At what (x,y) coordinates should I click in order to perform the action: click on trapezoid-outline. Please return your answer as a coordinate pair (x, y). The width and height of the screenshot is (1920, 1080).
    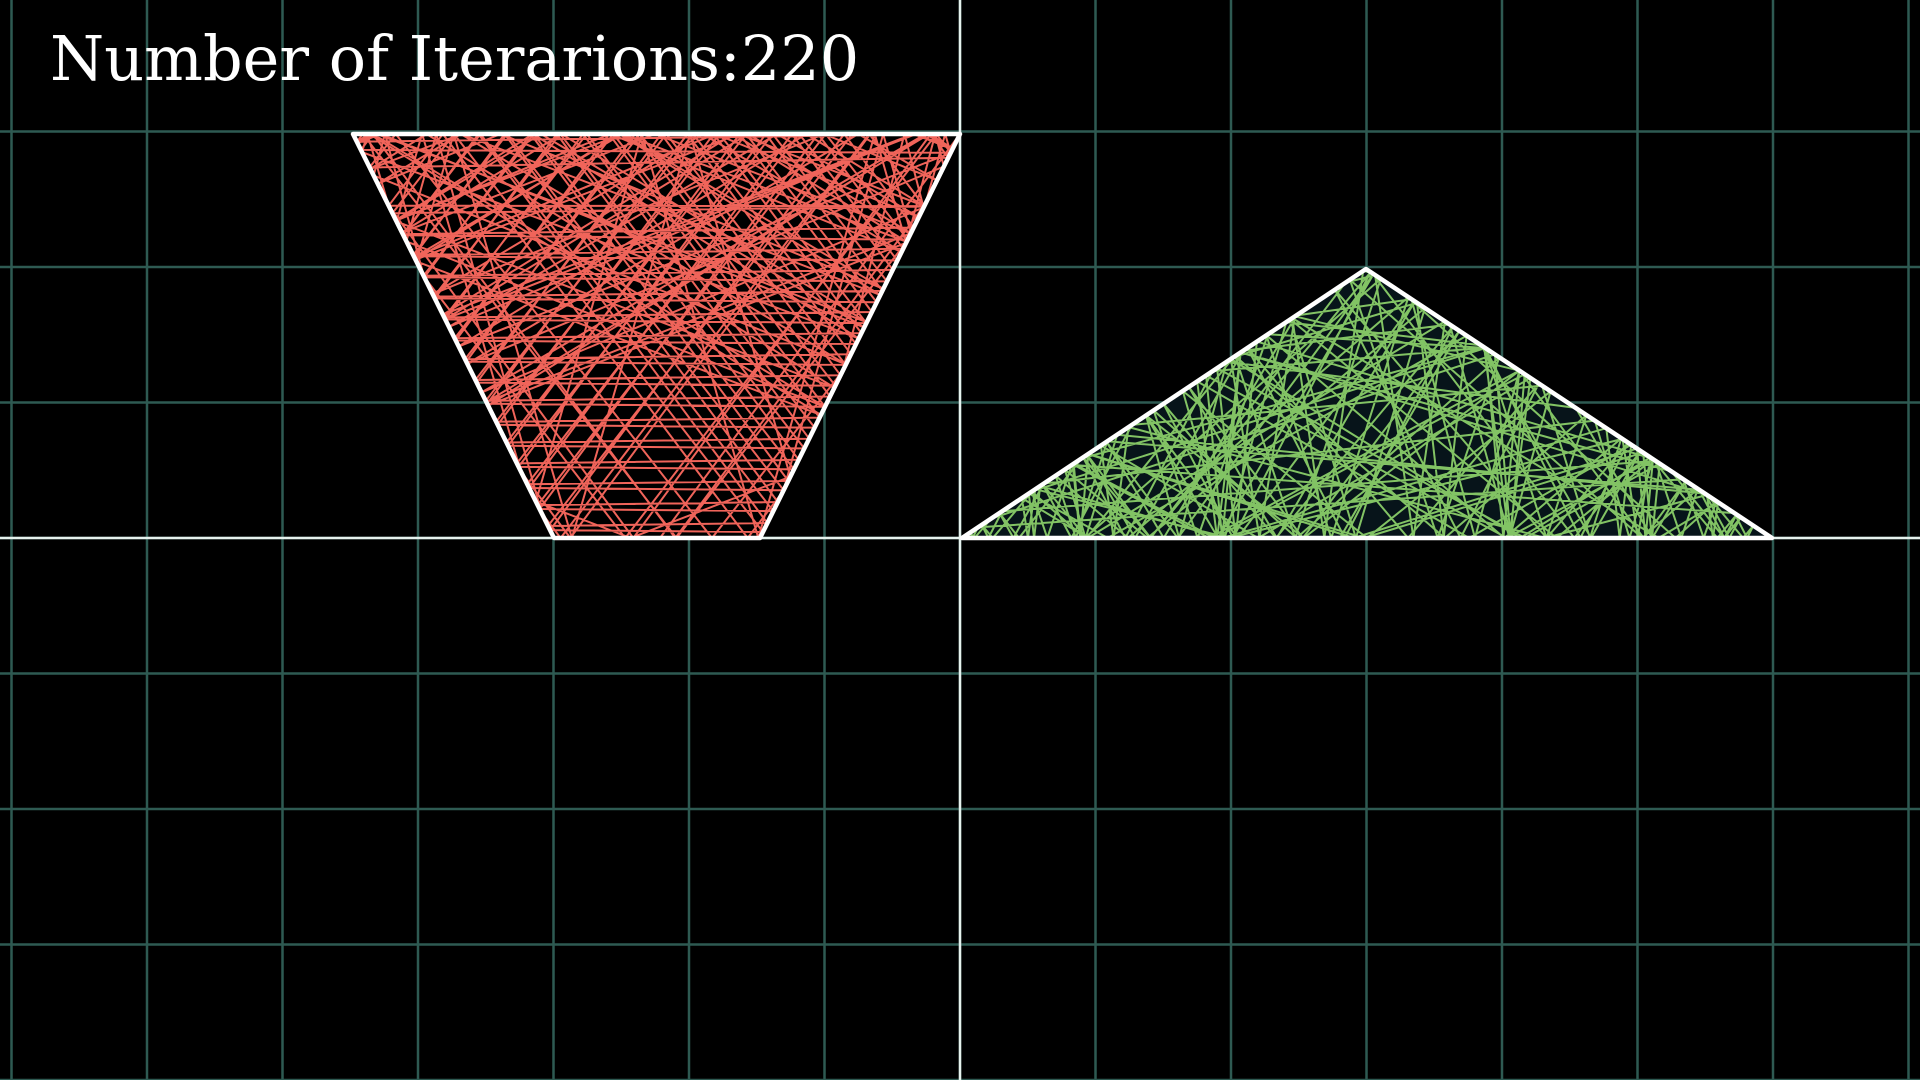
    Looking at the image, I should click on (656, 336).